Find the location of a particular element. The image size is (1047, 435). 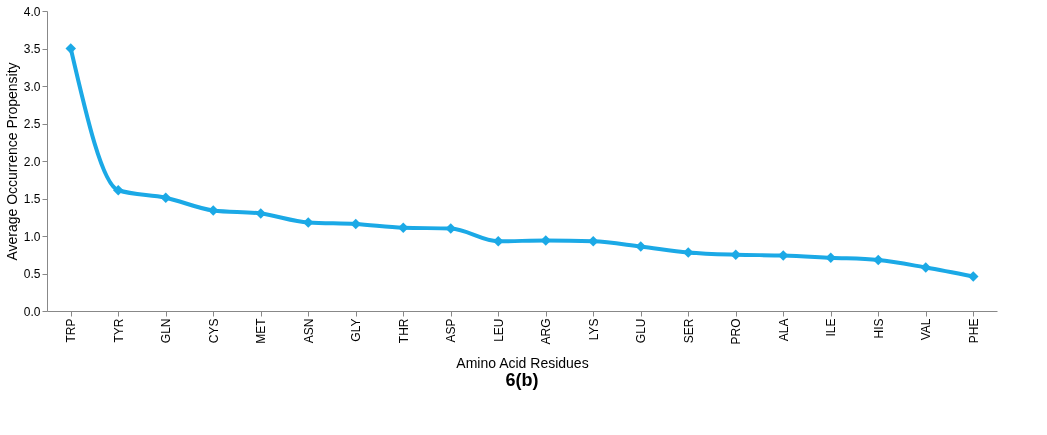

x-tick-label: CYS is located at coordinates (213, 331).